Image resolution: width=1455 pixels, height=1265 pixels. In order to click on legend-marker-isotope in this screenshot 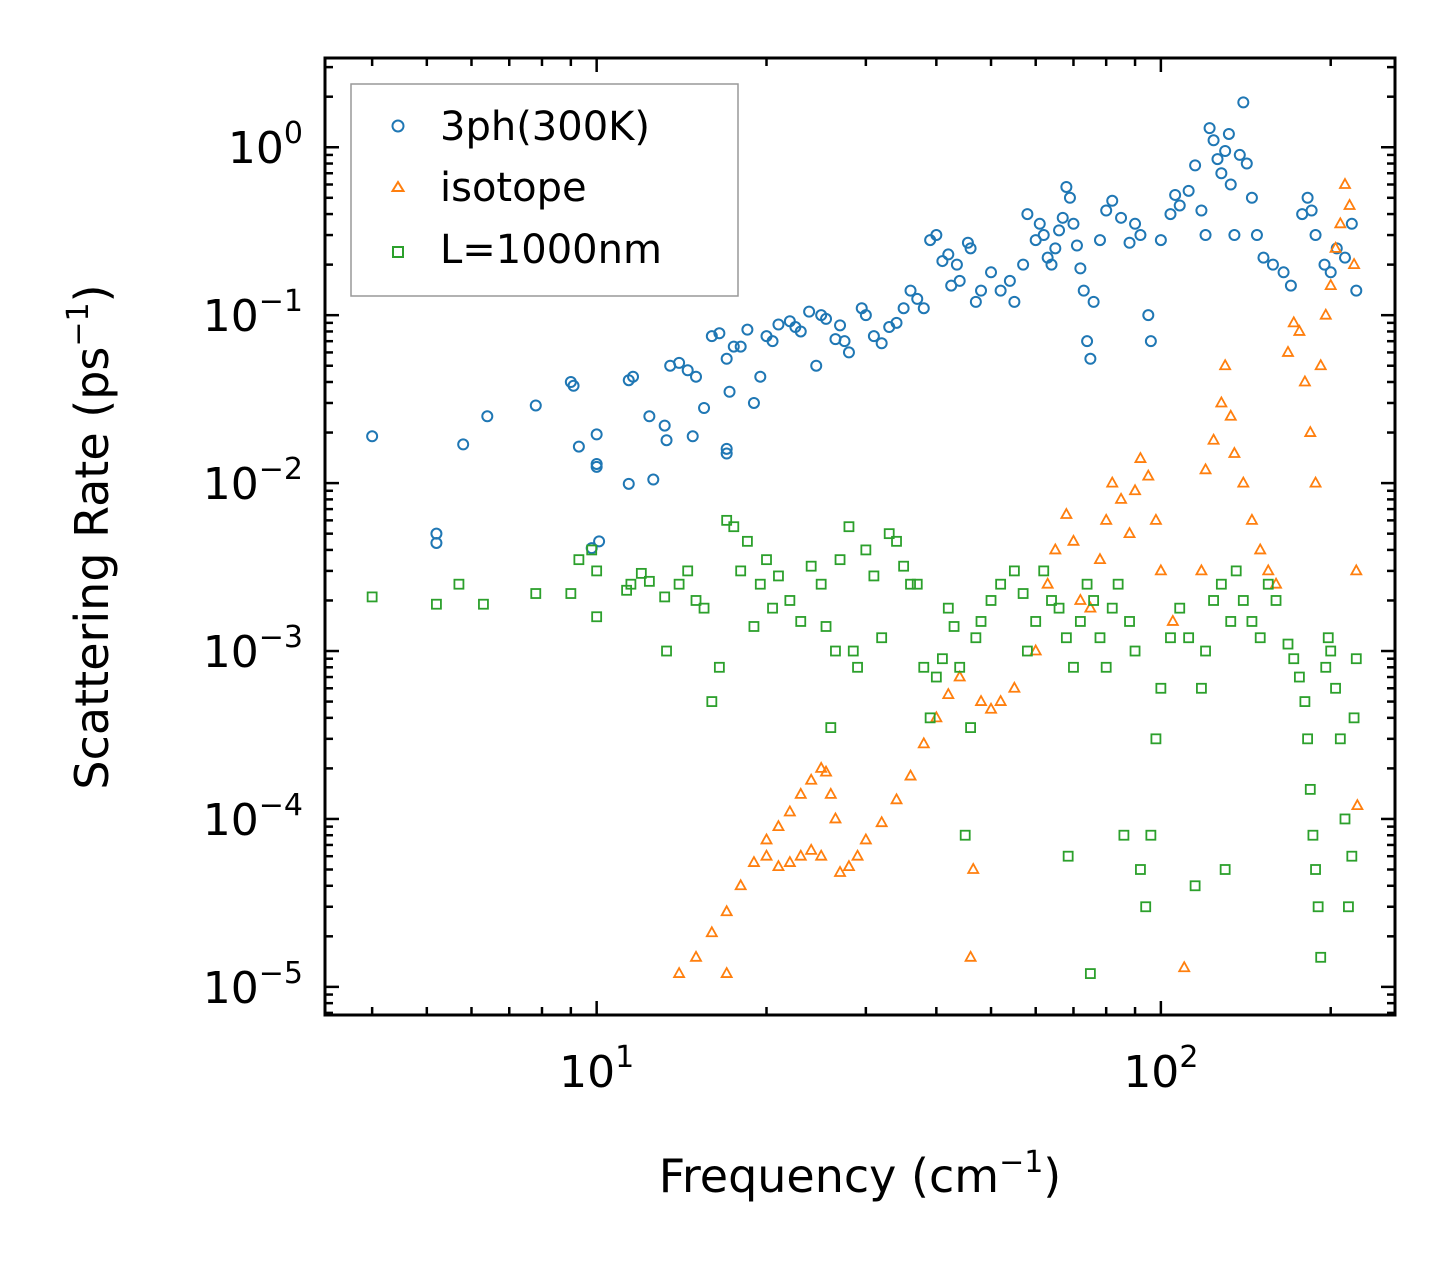, I will do `click(398, 186)`.